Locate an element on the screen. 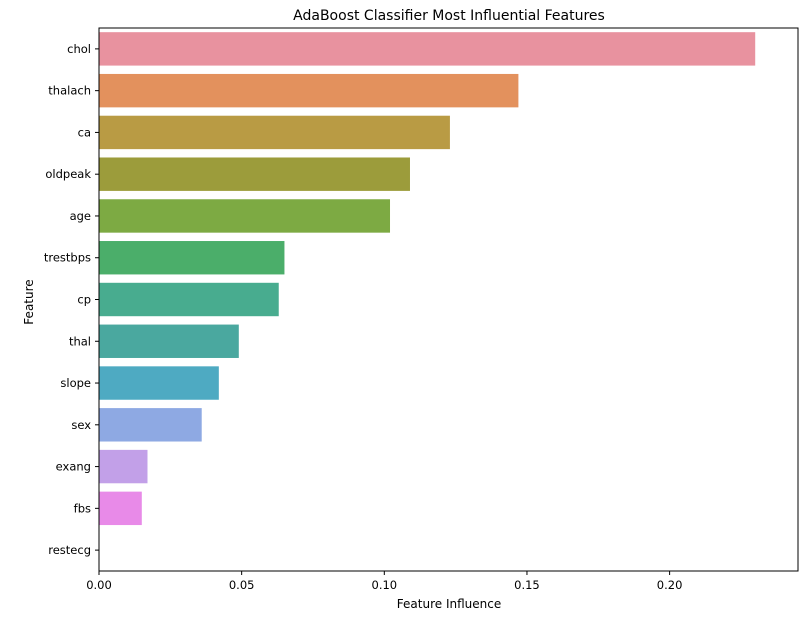 Image resolution: width=807 pixels, height=617 pixels. y-tick-label-ca: ca is located at coordinates (84, 132).